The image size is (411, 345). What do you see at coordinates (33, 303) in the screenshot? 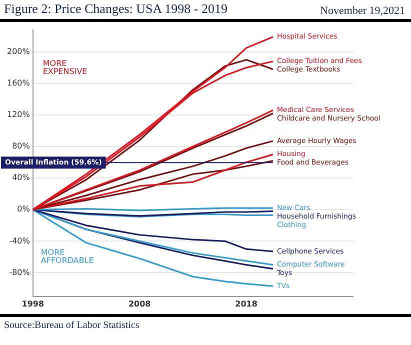
I see `x-tick-label: 1998` at bounding box center [33, 303].